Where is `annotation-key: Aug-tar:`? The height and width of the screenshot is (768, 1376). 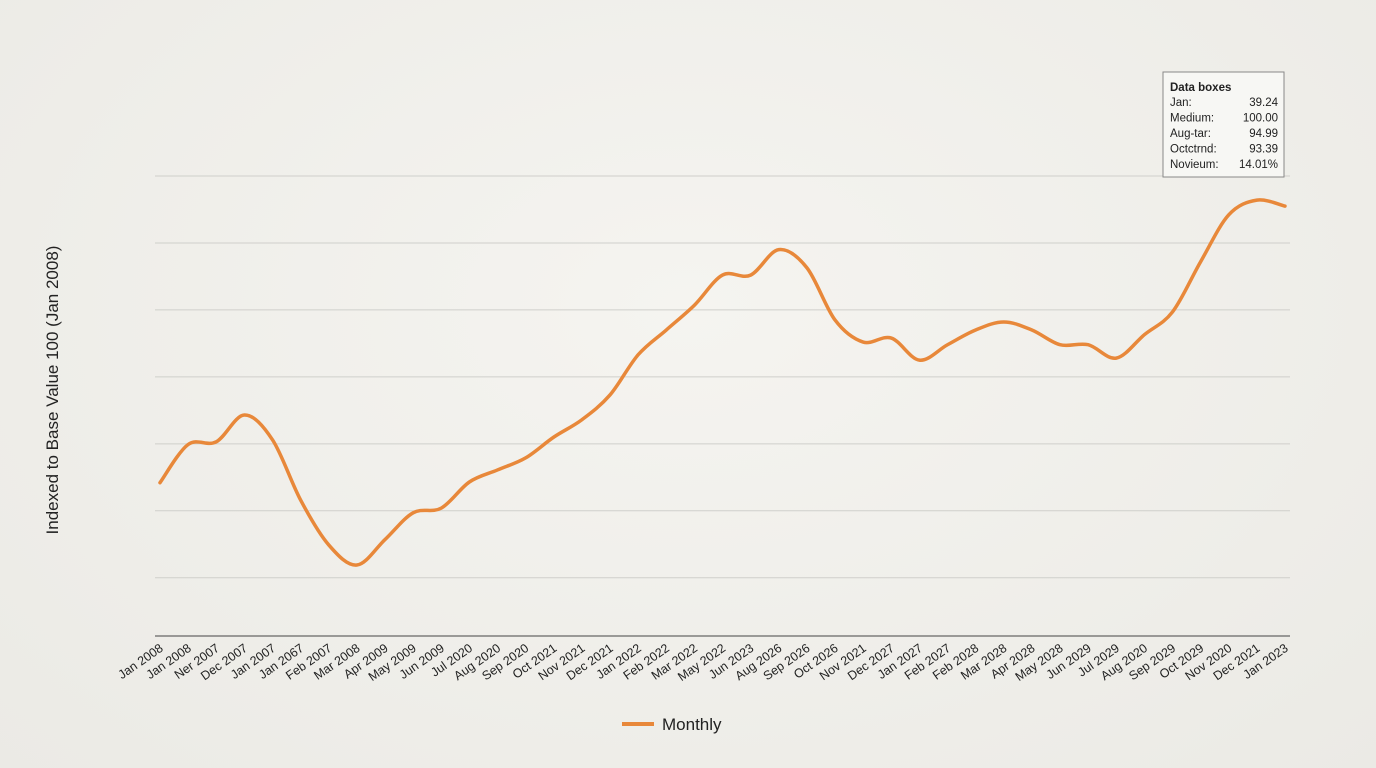 annotation-key: Aug-tar: is located at coordinates (1190, 134).